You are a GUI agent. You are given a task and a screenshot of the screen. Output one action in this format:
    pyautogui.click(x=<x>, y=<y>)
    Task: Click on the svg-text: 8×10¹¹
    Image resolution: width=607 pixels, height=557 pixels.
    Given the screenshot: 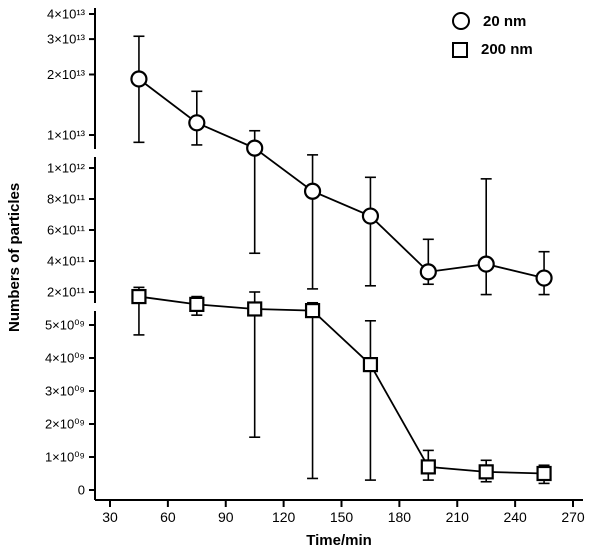 What is the action you would take?
    pyautogui.click(x=66, y=199)
    